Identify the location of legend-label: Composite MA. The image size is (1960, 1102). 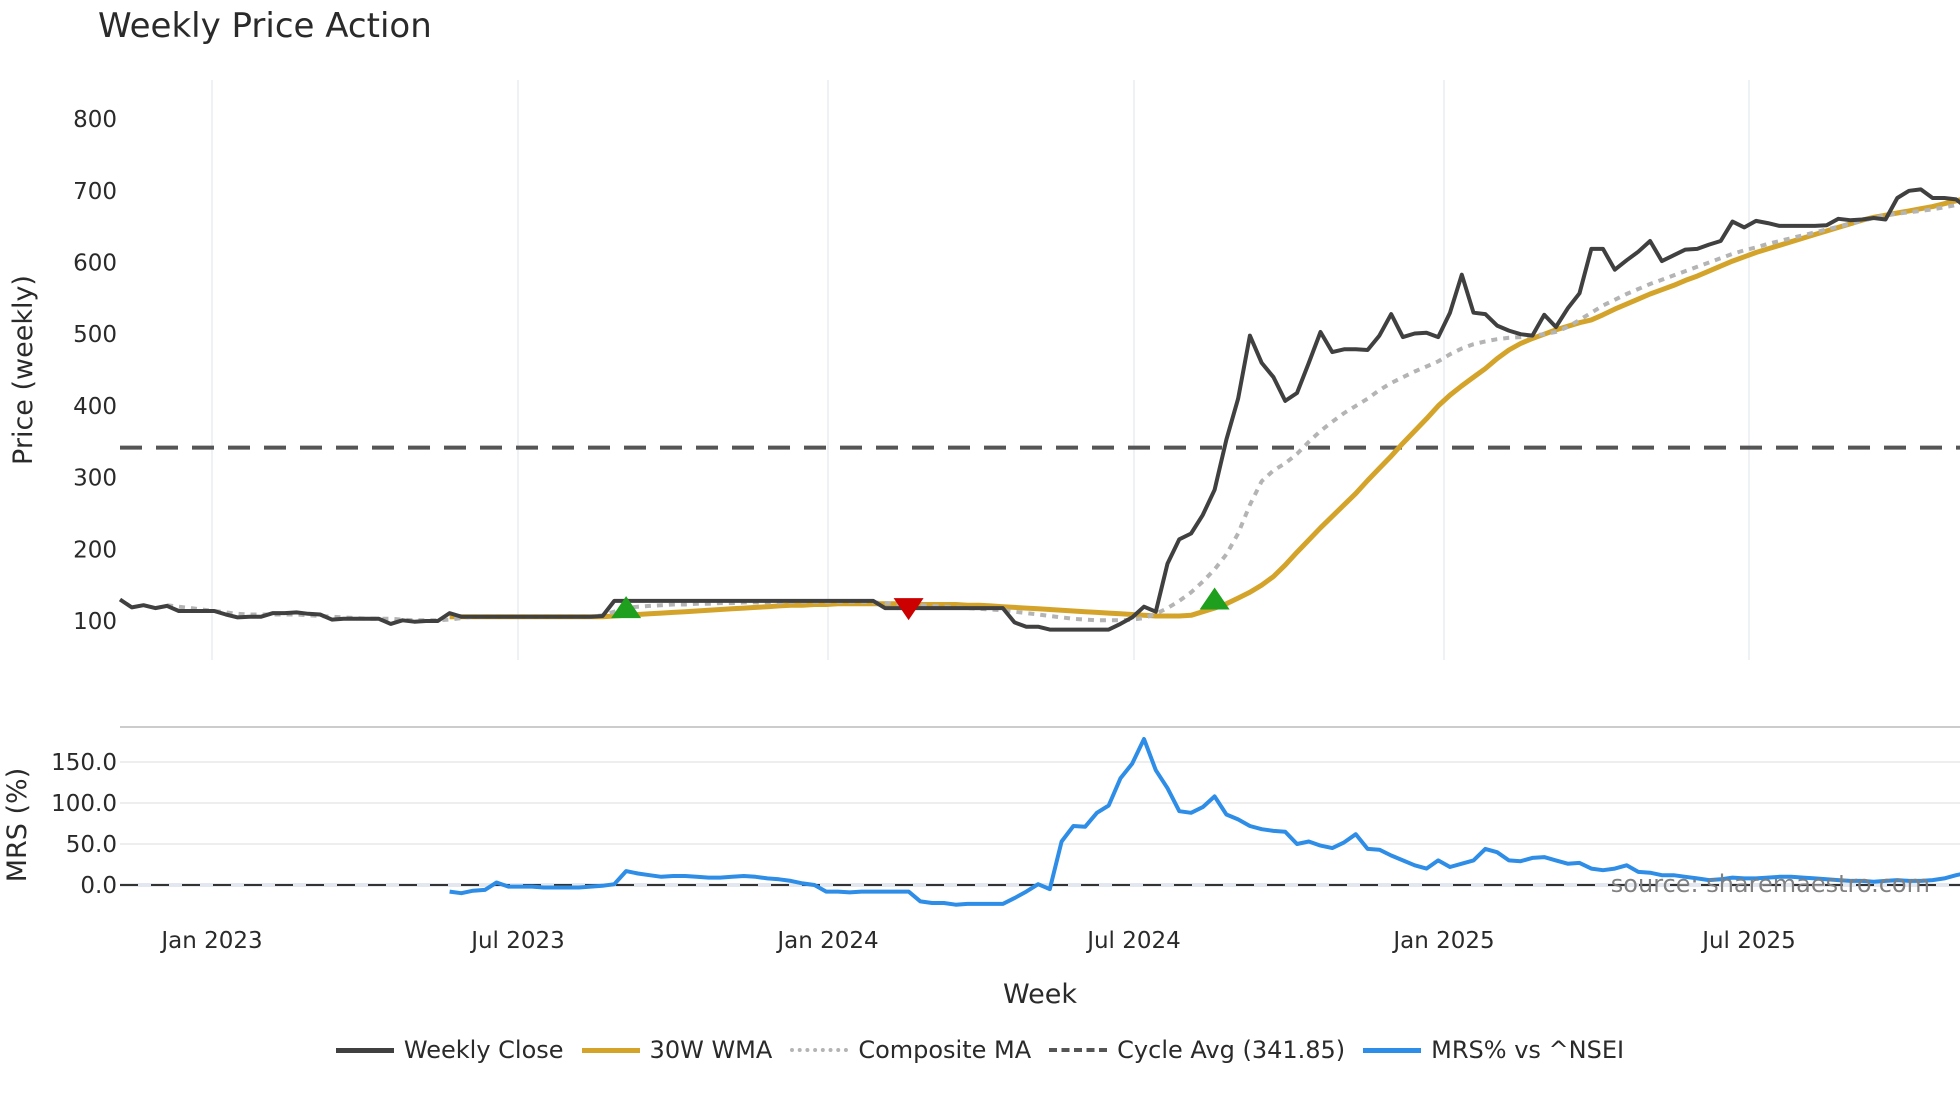
(945, 1050).